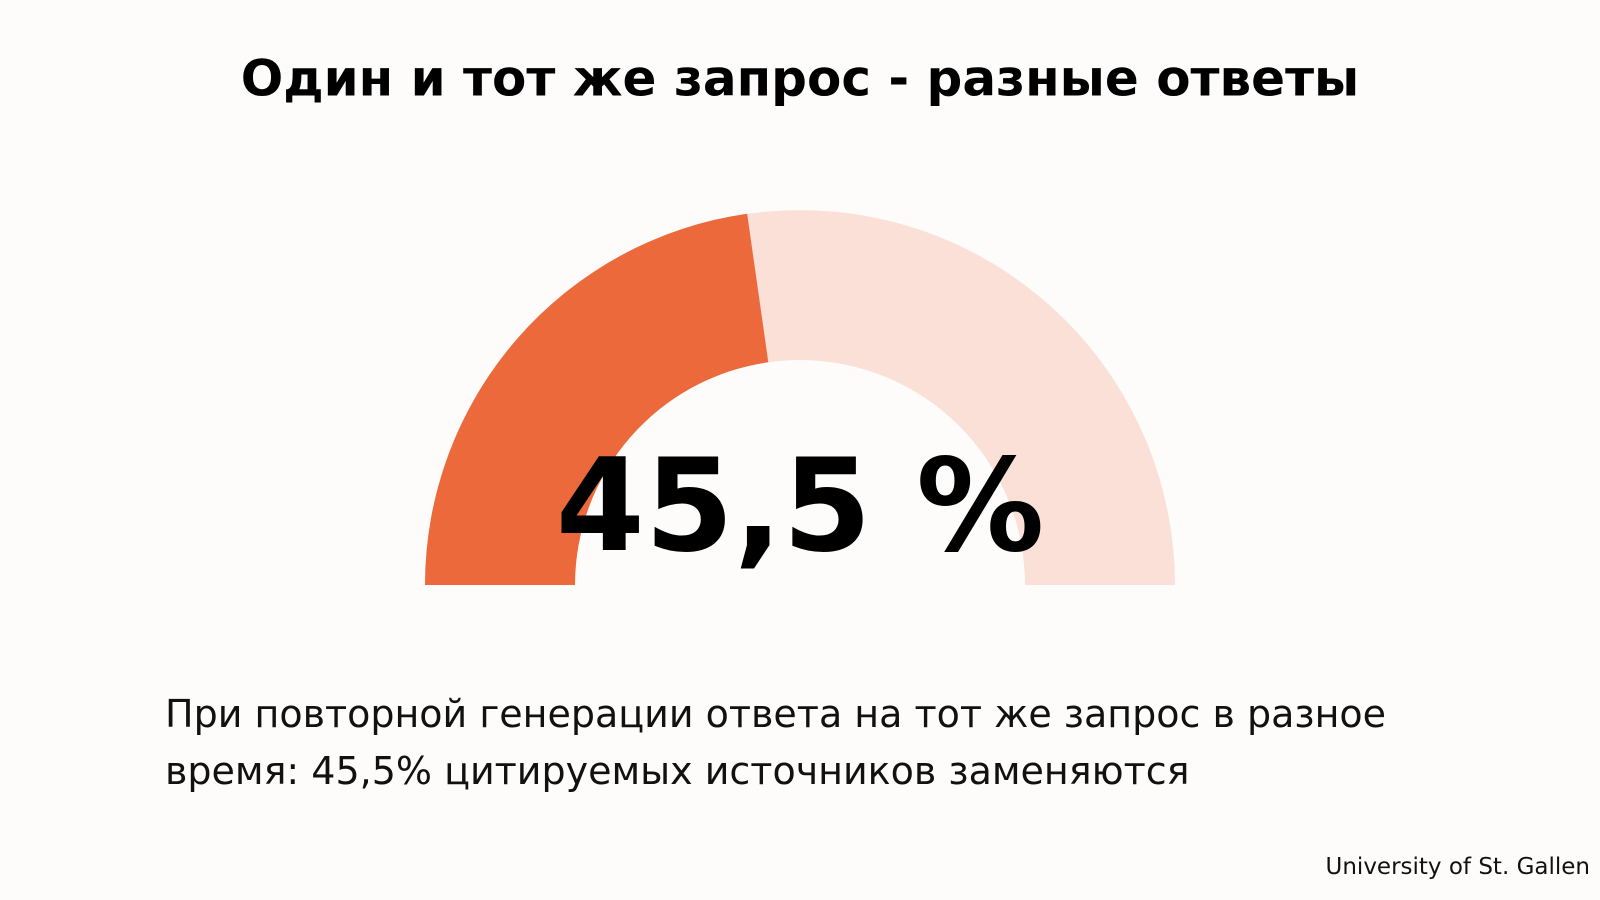 This screenshot has height=900, width=1600. I want to click on value-label: 45,5 %, so click(800, 506).